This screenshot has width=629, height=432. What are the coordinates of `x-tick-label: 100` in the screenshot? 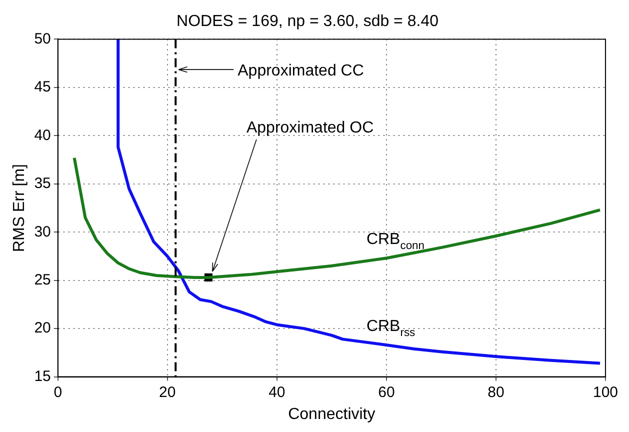 It's located at (605, 392).